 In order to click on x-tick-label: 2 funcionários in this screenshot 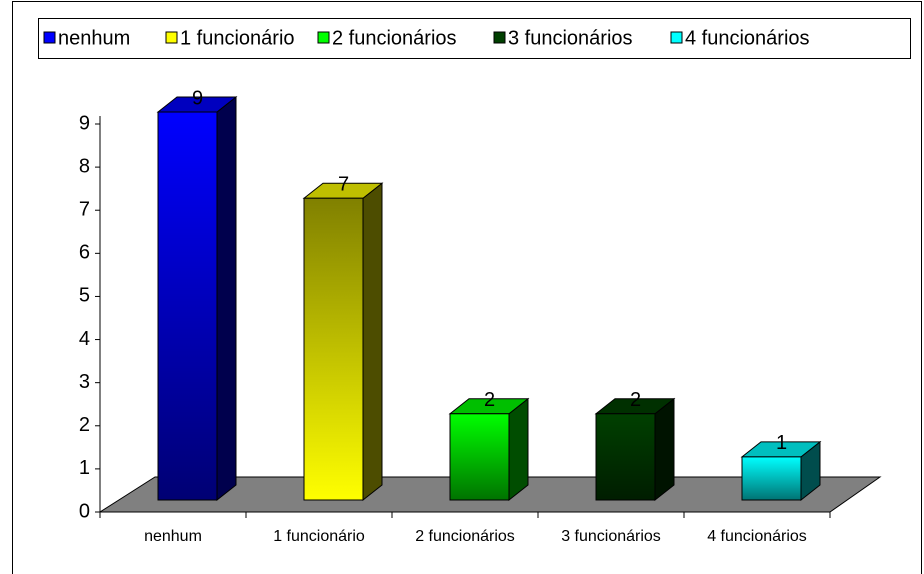, I will do `click(465, 536)`.